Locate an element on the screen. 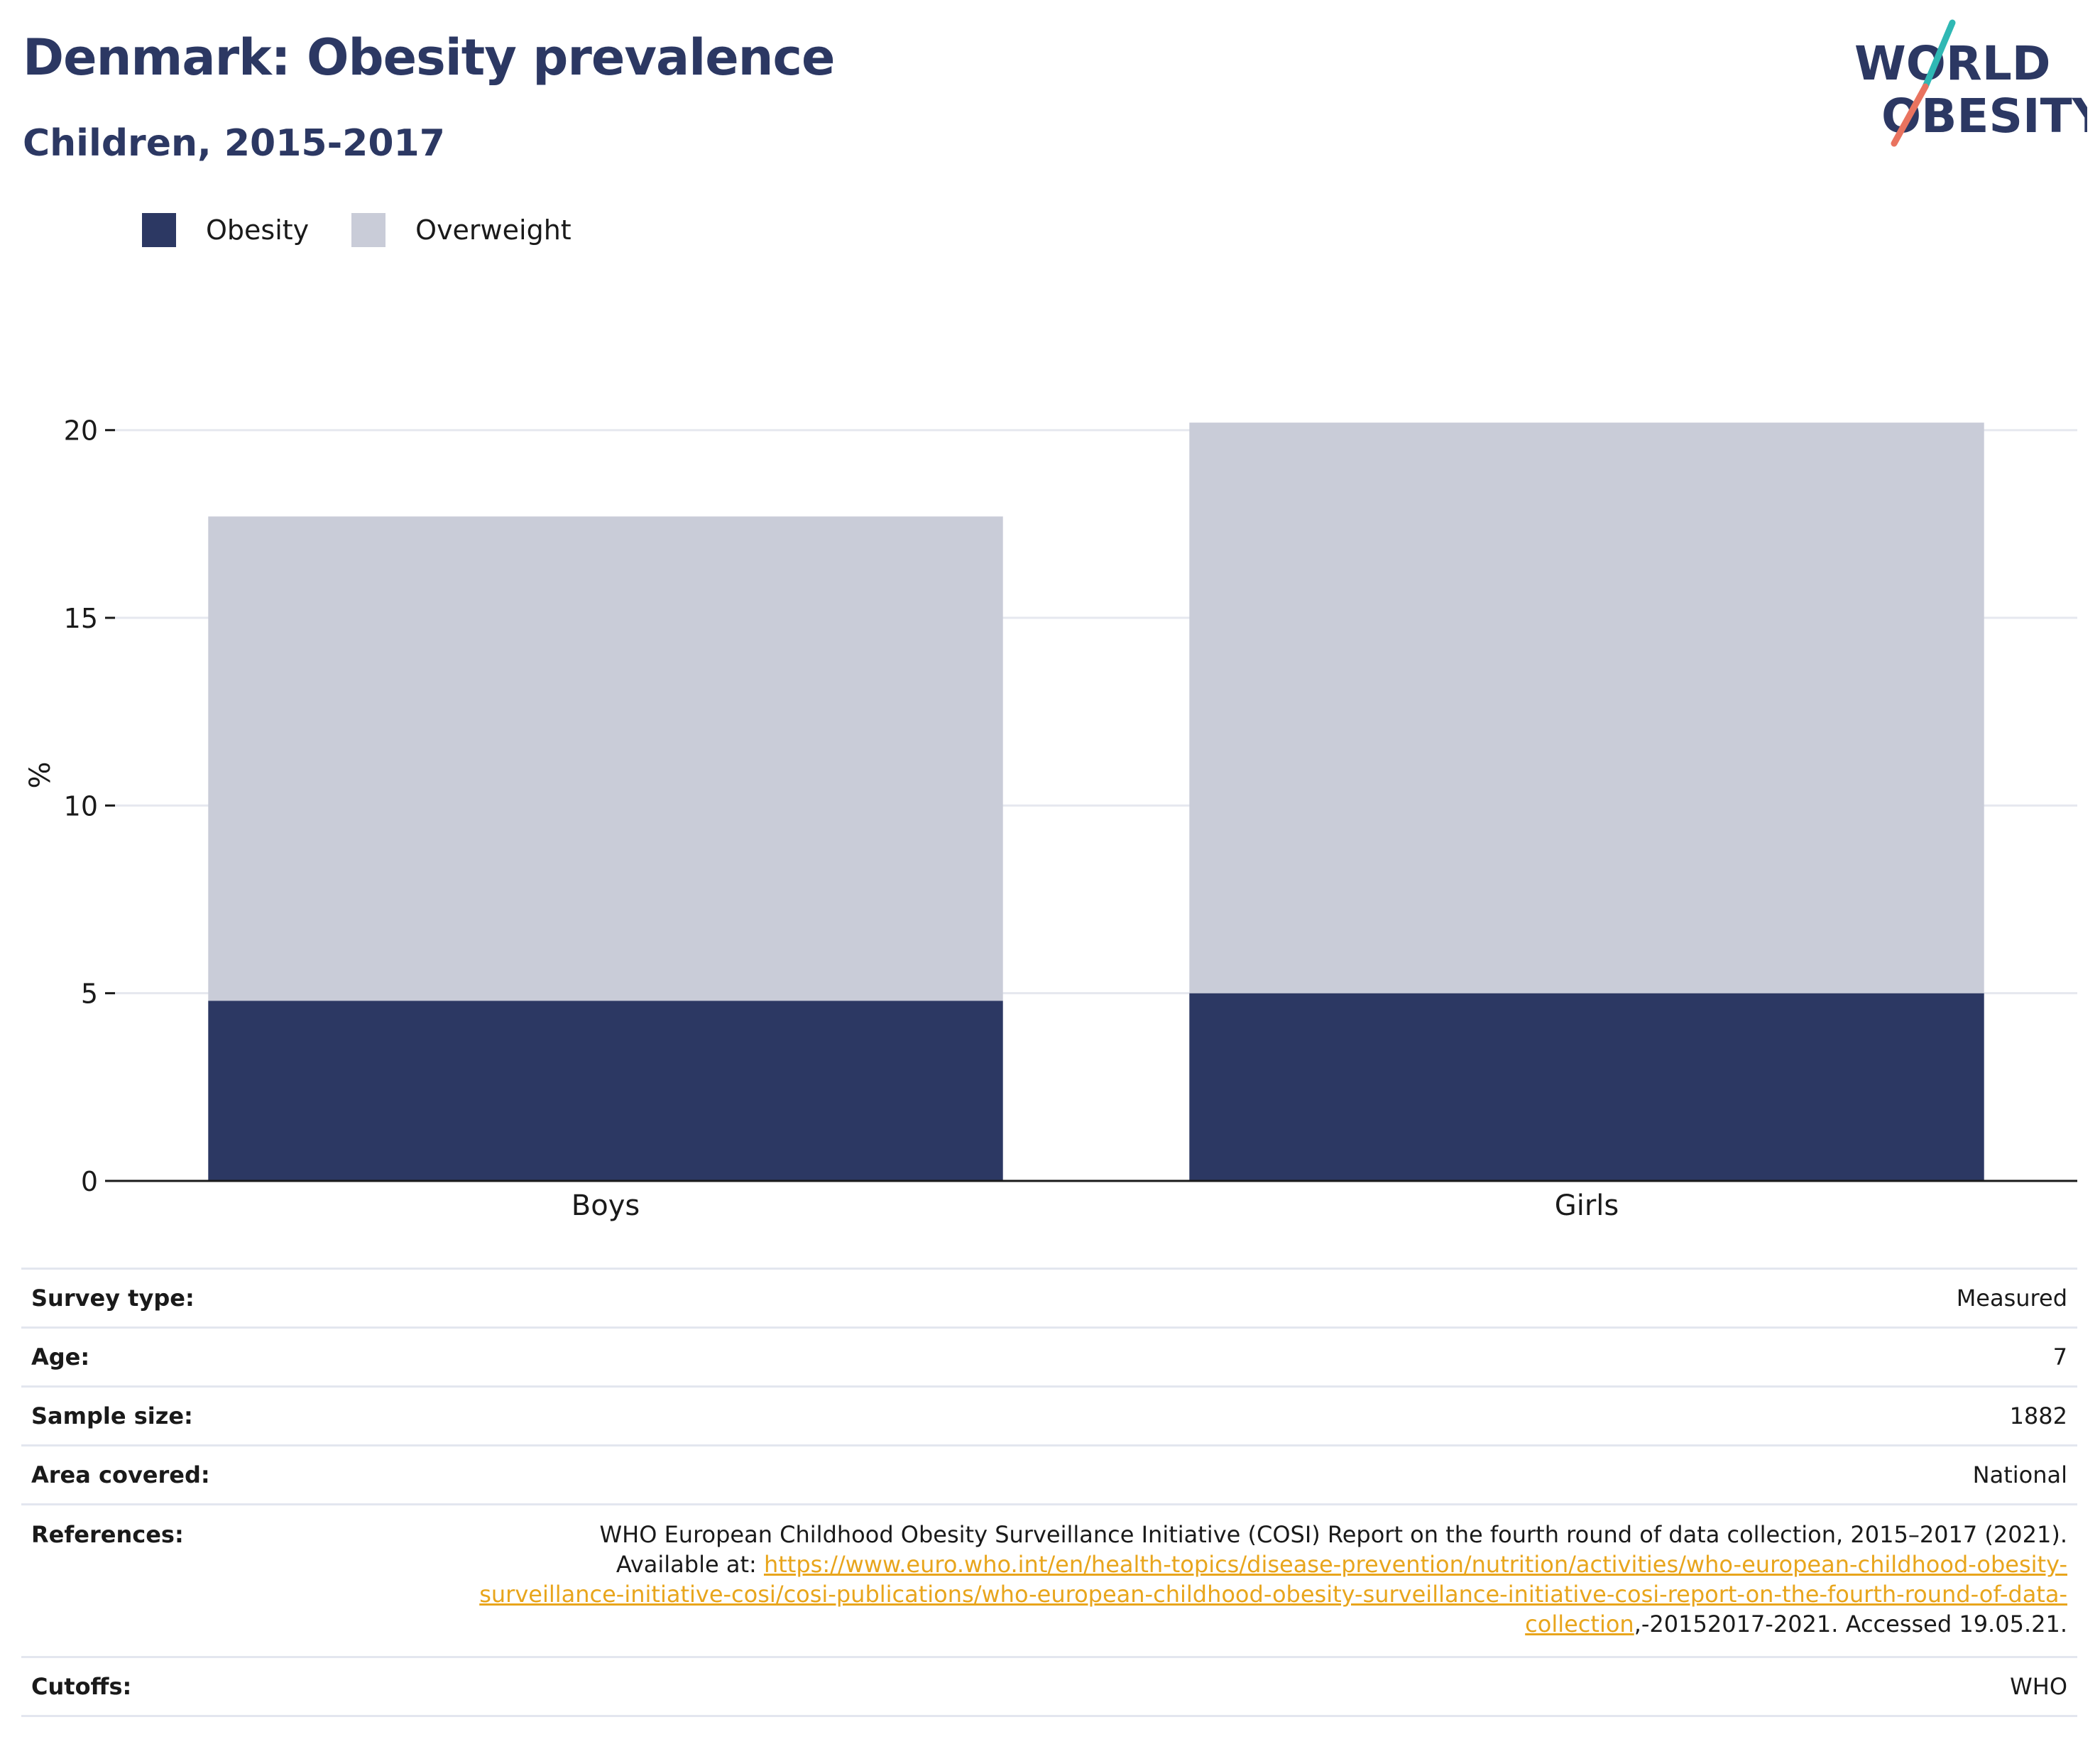  reference-suffix: ,-20152017-2021. Accessed 19.05.21. is located at coordinates (1850, 1624).